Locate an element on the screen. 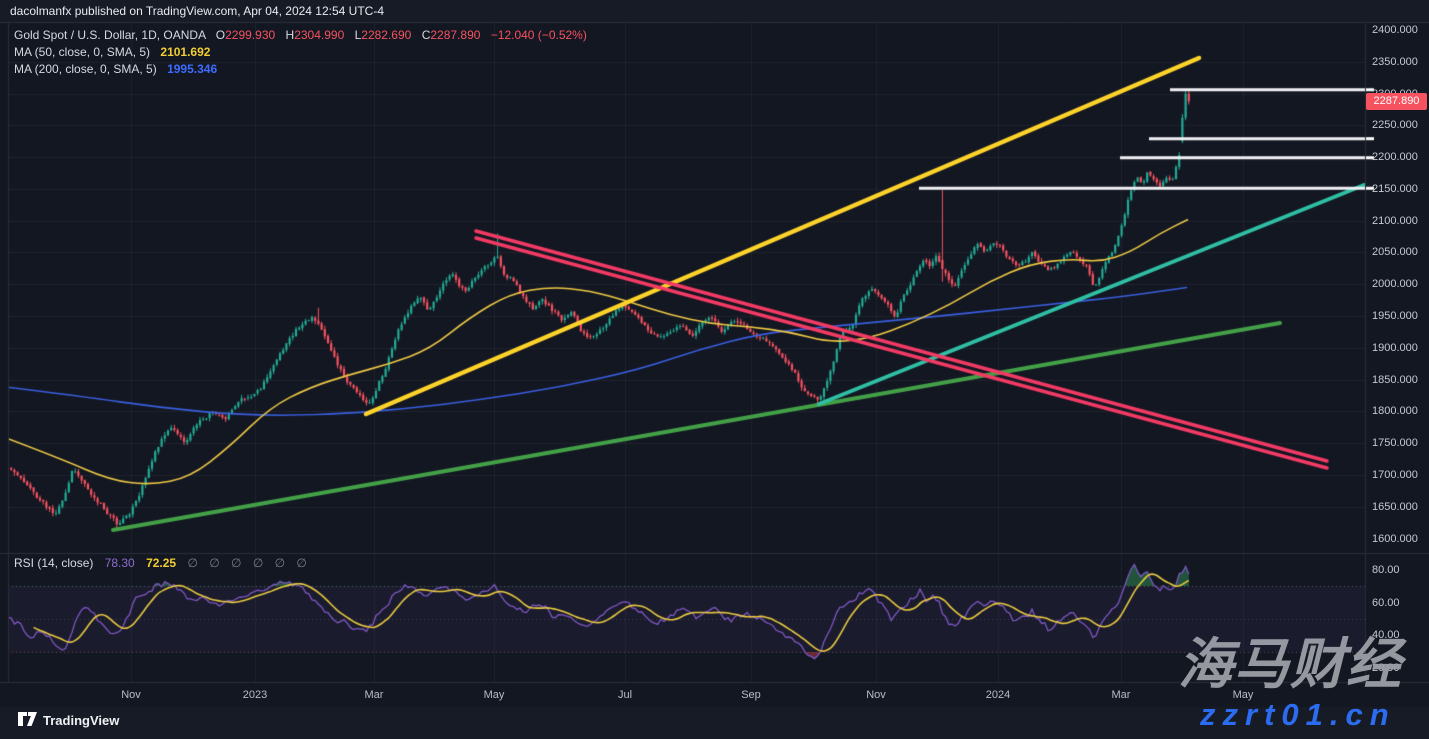 The width and height of the screenshot is (1429, 739). ohlc-close-label: C is located at coordinates (426, 35).